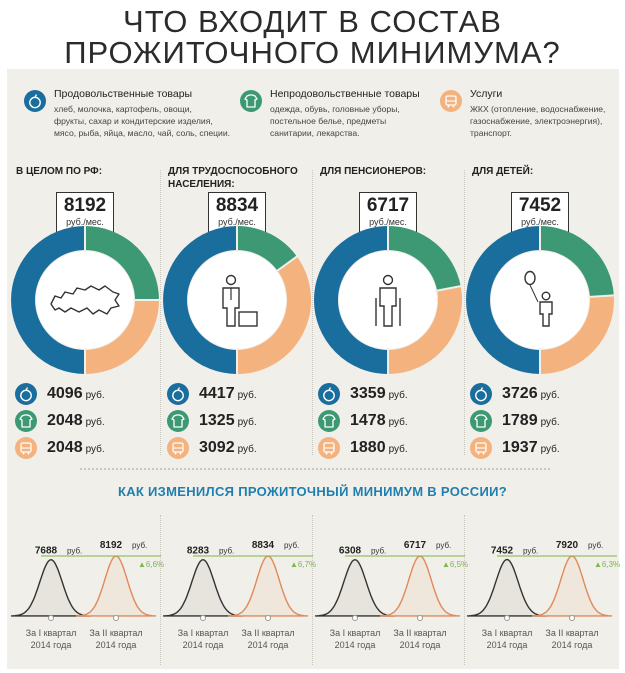 The height and width of the screenshot is (673, 625). I want to click on legend-desc-line: ЖКХ (отопление, водоснабжение,, so click(538, 109).